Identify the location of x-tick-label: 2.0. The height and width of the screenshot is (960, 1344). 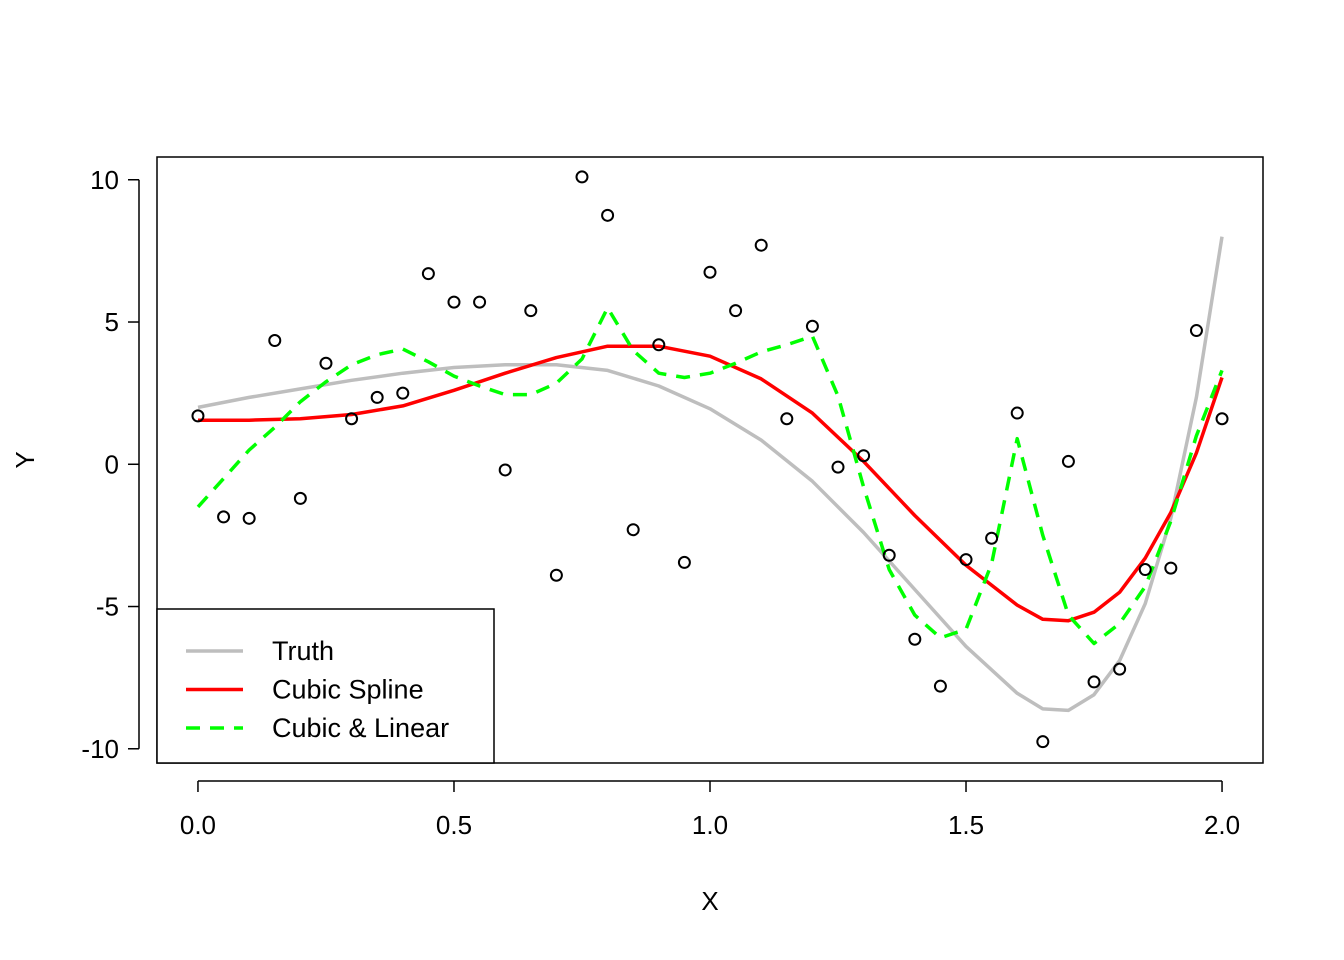
(1222, 825).